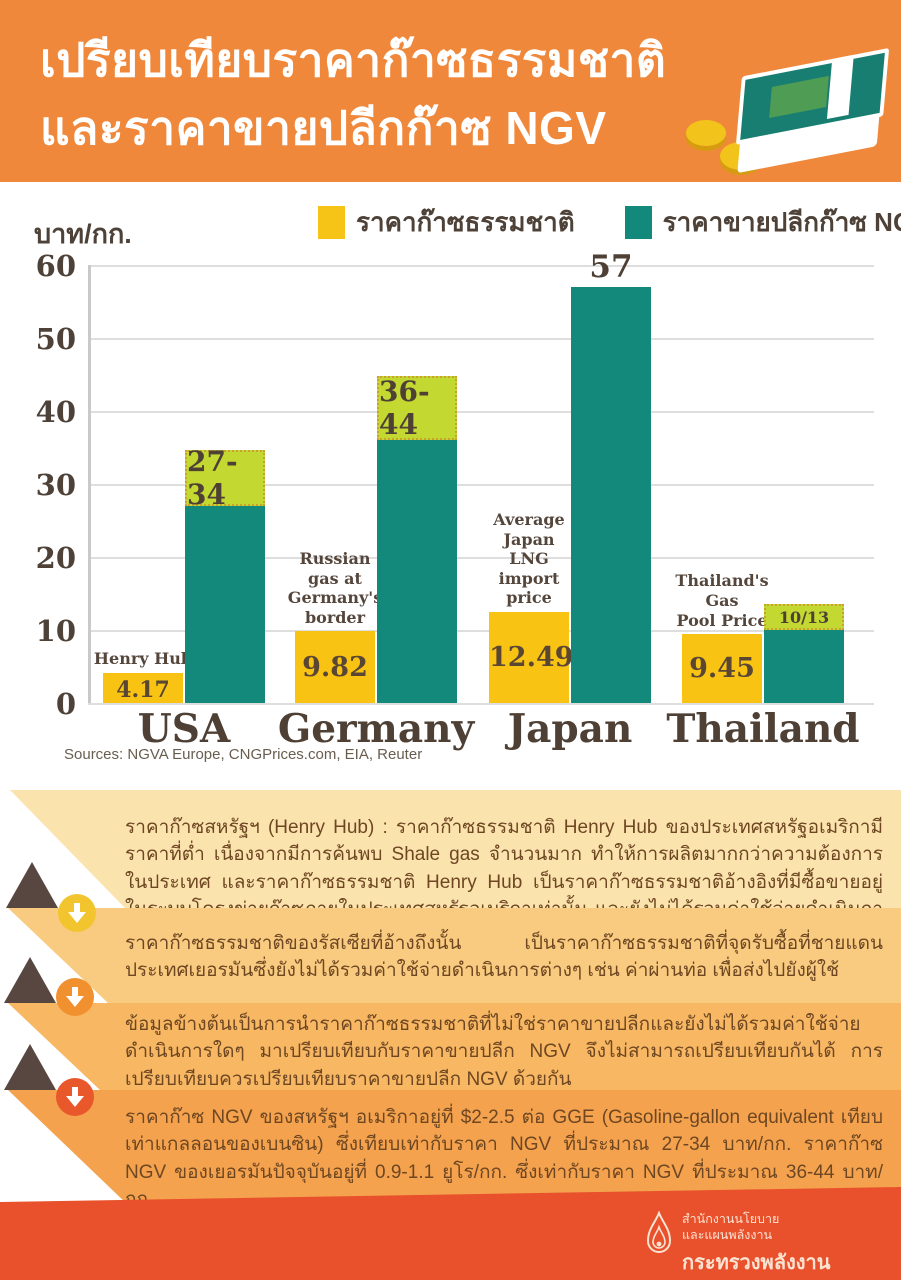  What do you see at coordinates (609, 222) in the screenshot?
I see `chart-legend: ราคาก๊าซธรรมชาติ ราคาขายปลีกก๊าซ NGV` at bounding box center [609, 222].